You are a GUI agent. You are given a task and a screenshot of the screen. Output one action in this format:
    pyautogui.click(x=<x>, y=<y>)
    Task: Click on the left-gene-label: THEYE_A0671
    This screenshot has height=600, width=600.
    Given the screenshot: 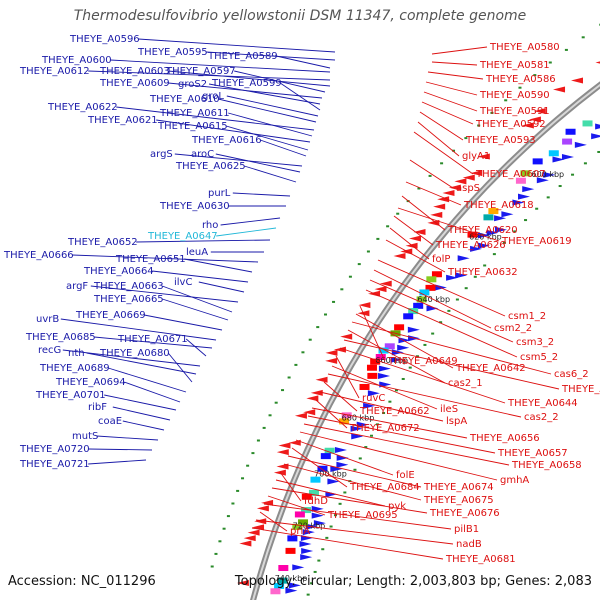 What is the action you would take?
    pyautogui.click(x=152, y=339)
    